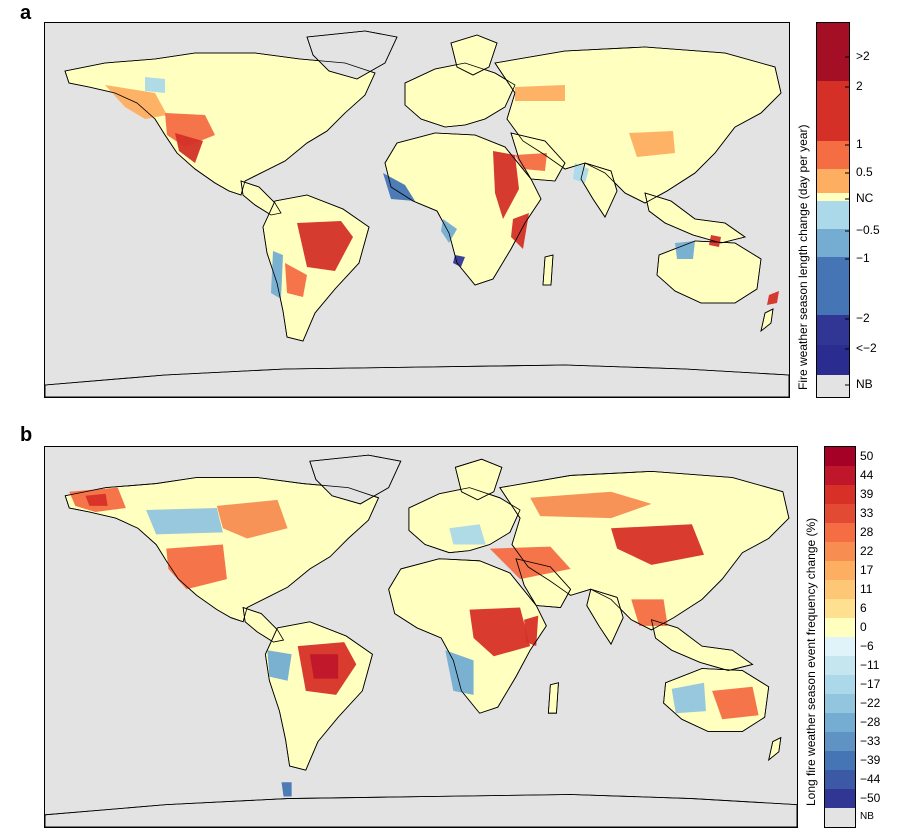 The width and height of the screenshot is (910, 835). I want to click on legend-a-tick-label: 2, so click(859, 86).